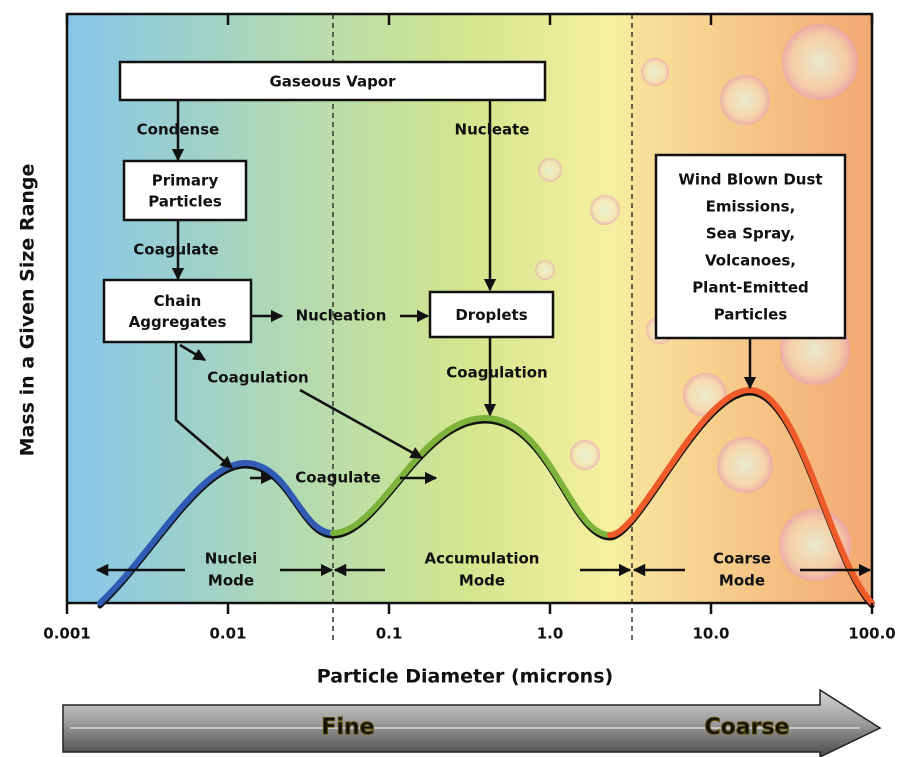 This screenshot has height=757, width=904. Describe the element at coordinates (347, 727) in the screenshot. I see `size-band-label: Fine` at that location.